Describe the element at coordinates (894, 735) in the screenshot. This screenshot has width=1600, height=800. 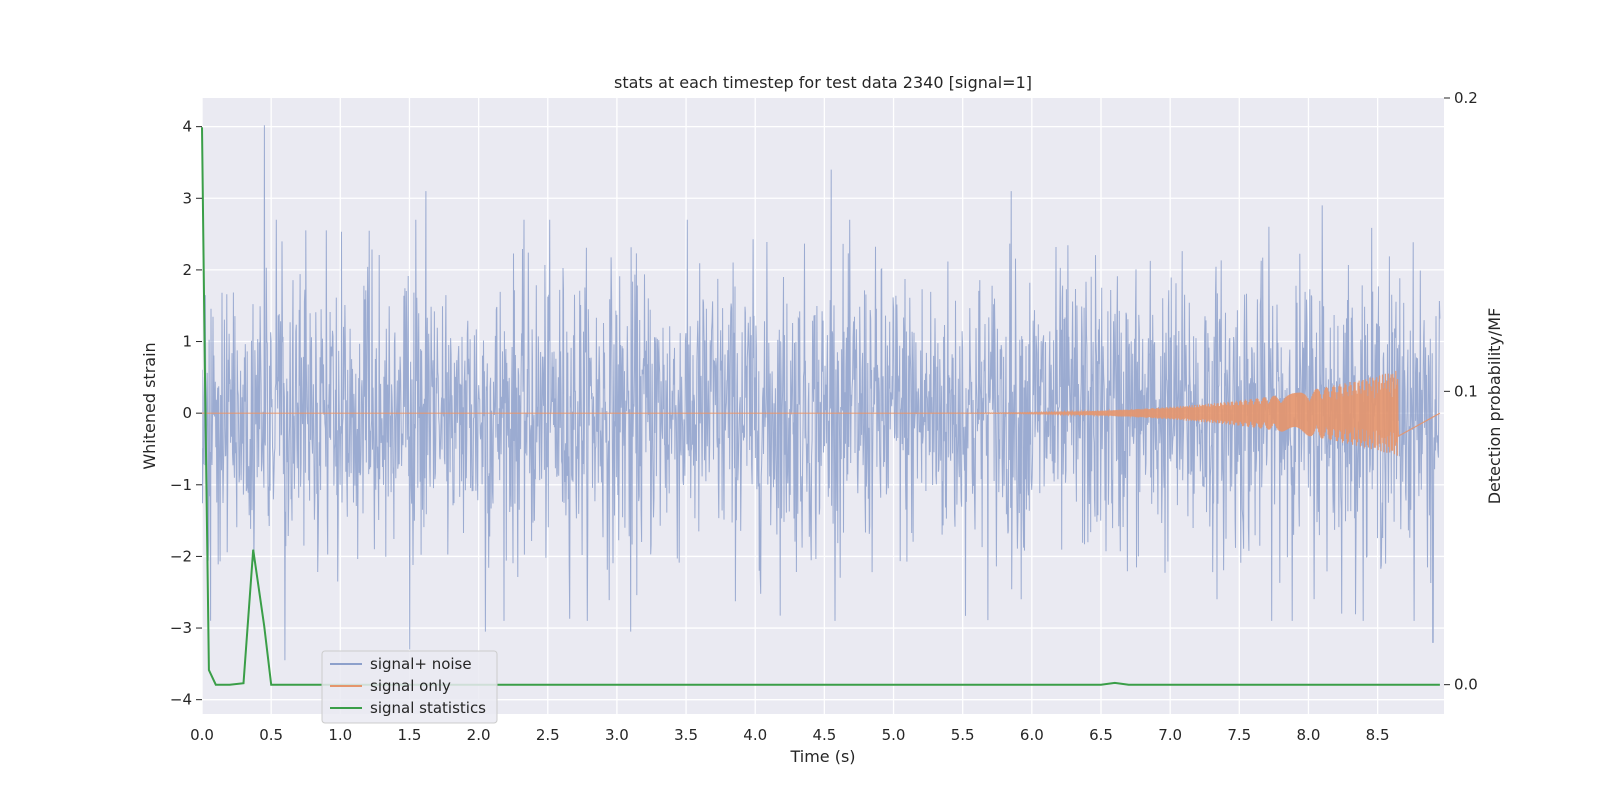
I see `x-tick-label: 5.0` at that location.